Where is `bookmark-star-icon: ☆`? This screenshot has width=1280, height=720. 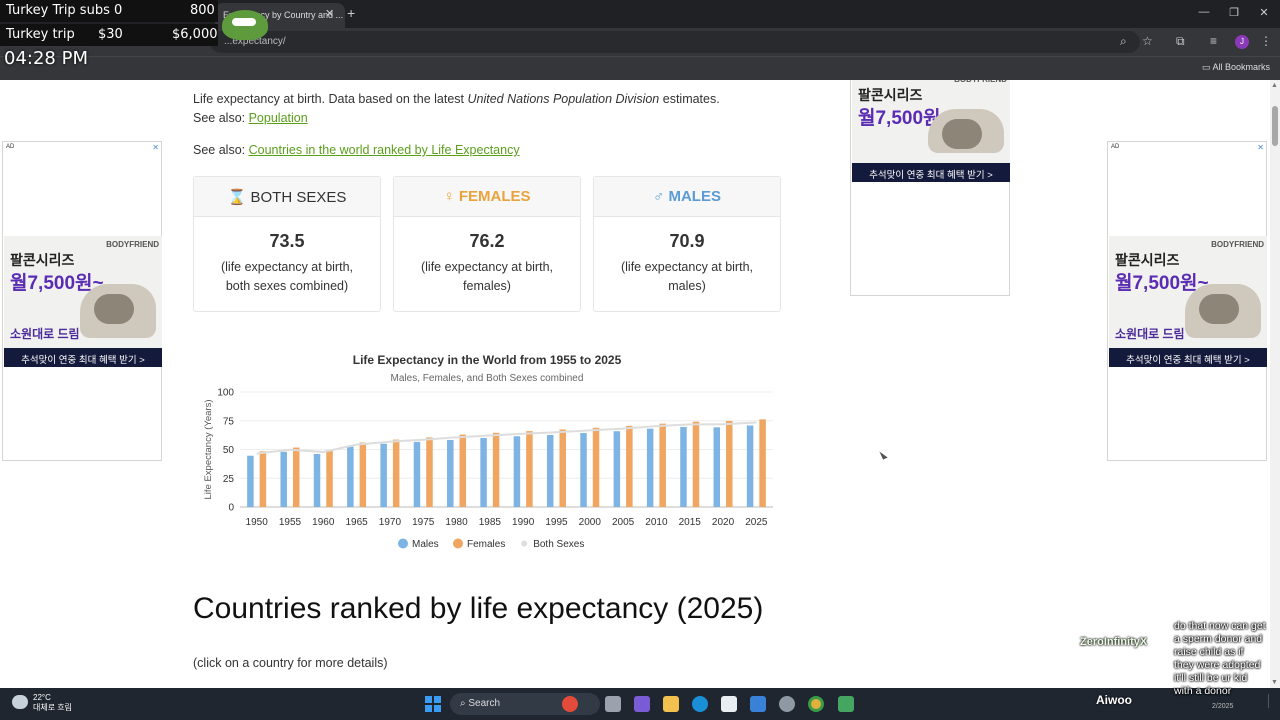
bookmark-star-icon: ☆ is located at coordinates (1147, 41).